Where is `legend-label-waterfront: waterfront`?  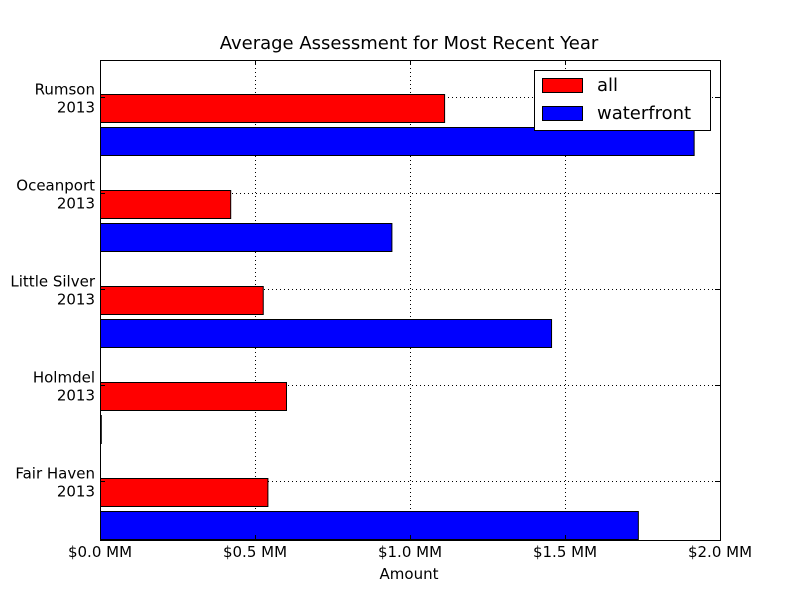
legend-label-waterfront: waterfront is located at coordinates (644, 113).